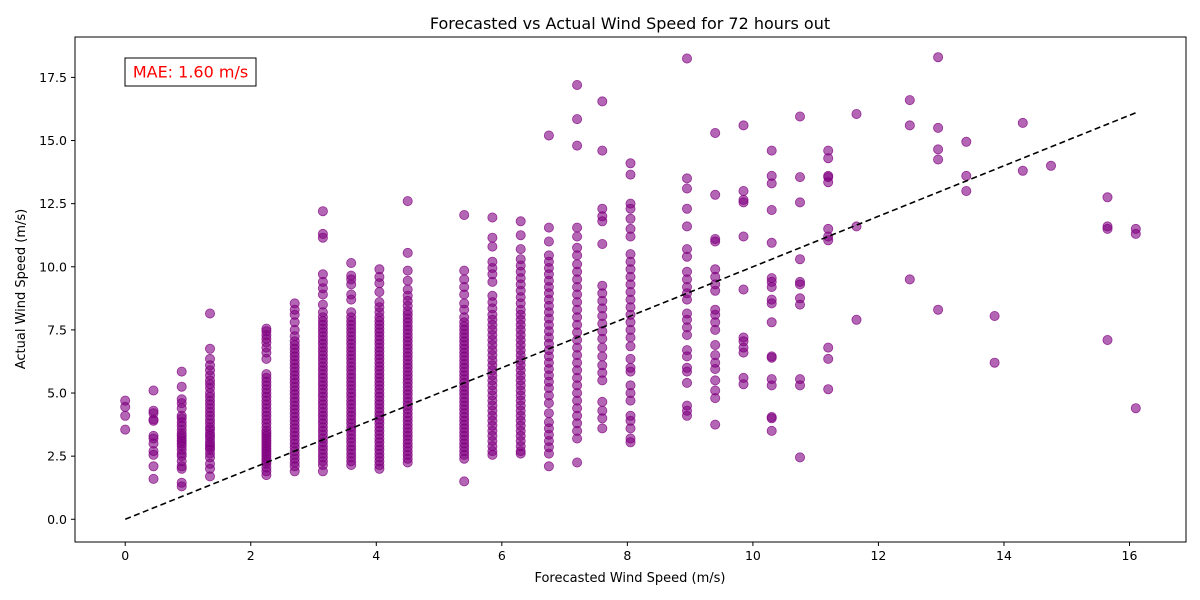 The height and width of the screenshot is (600, 1200). What do you see at coordinates (753, 555) in the screenshot?
I see `x-tick-label: 10` at bounding box center [753, 555].